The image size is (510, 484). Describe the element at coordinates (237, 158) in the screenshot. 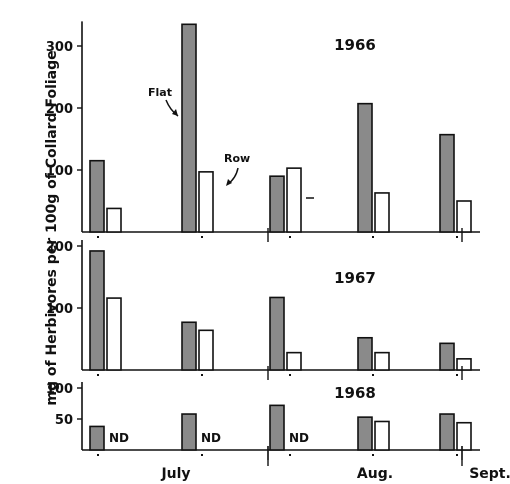

I see `annotation-row: Row` at that location.